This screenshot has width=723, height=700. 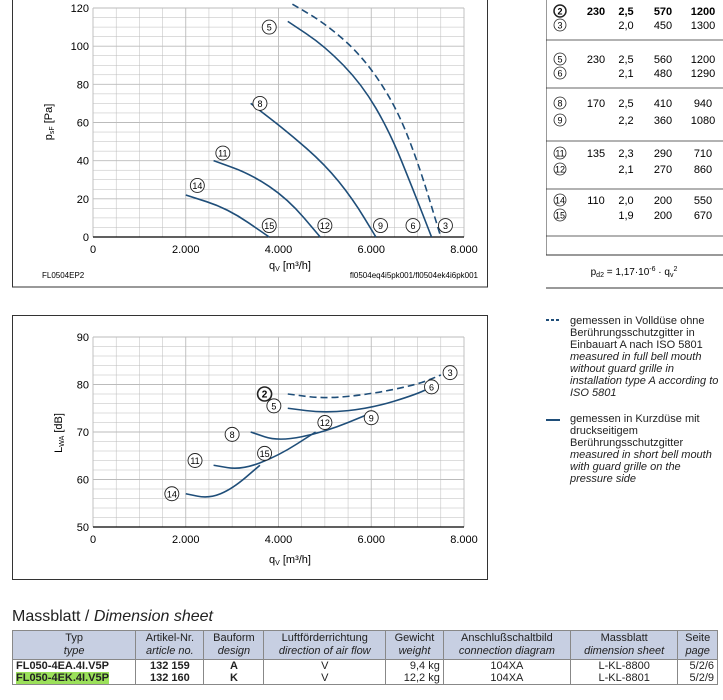 What do you see at coordinates (259, 104) in the screenshot?
I see `curve-marker-label: 8` at bounding box center [259, 104].